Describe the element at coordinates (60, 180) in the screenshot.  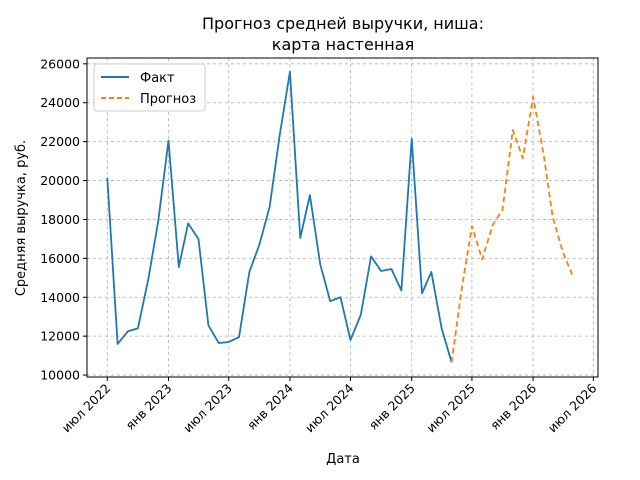
I see `y-tick-label: 20000` at that location.